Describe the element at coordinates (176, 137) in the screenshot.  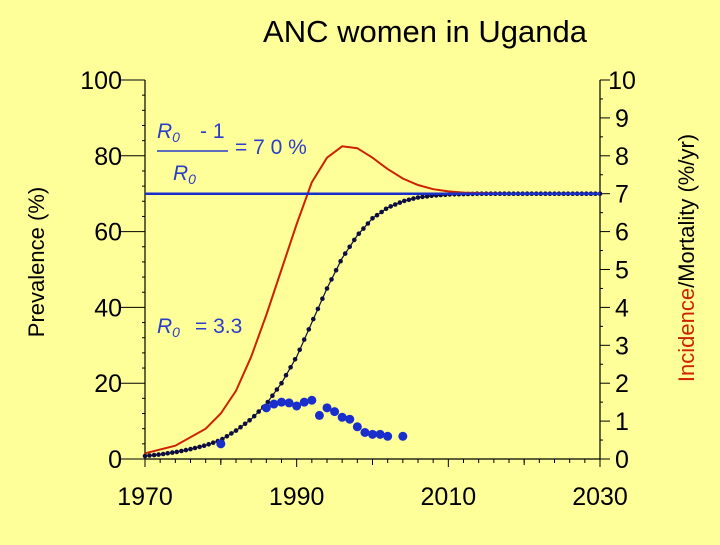
I see `formula-r-subscript: 0` at that location.